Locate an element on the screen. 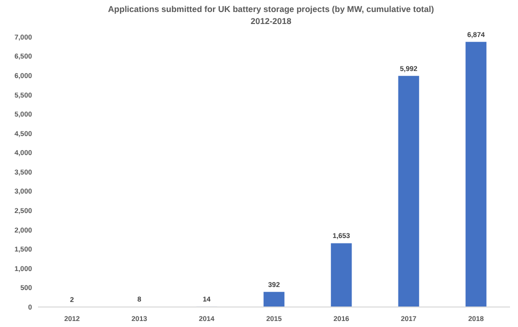  chart-subtitle: 2012-2018 is located at coordinates (271, 21).